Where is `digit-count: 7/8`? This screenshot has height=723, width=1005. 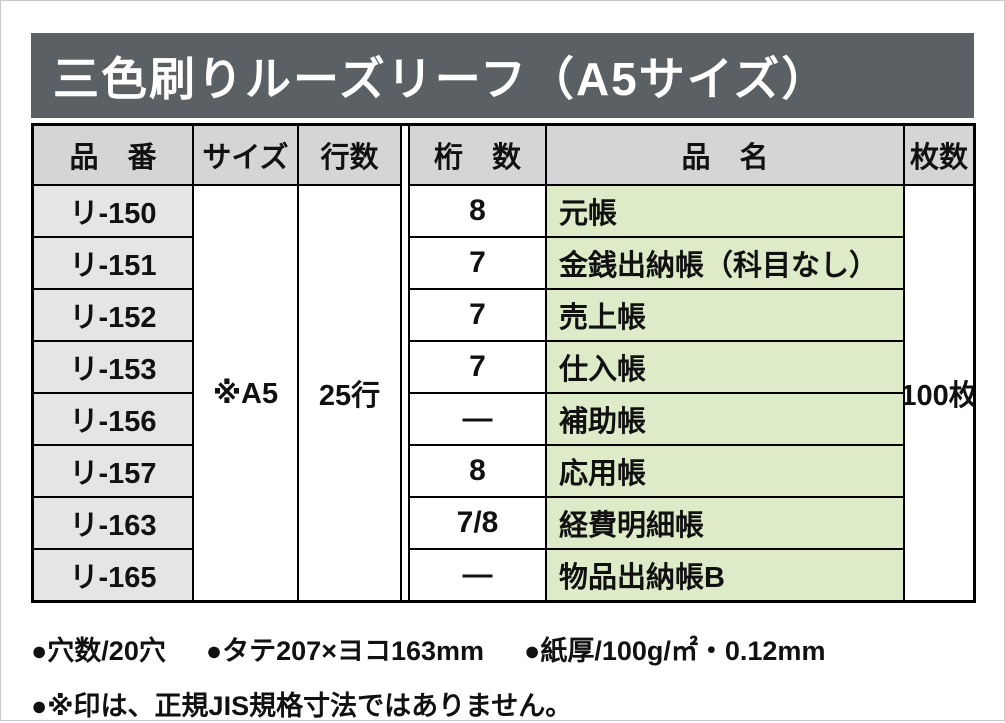
digit-count: 7/8 is located at coordinates (477, 523).